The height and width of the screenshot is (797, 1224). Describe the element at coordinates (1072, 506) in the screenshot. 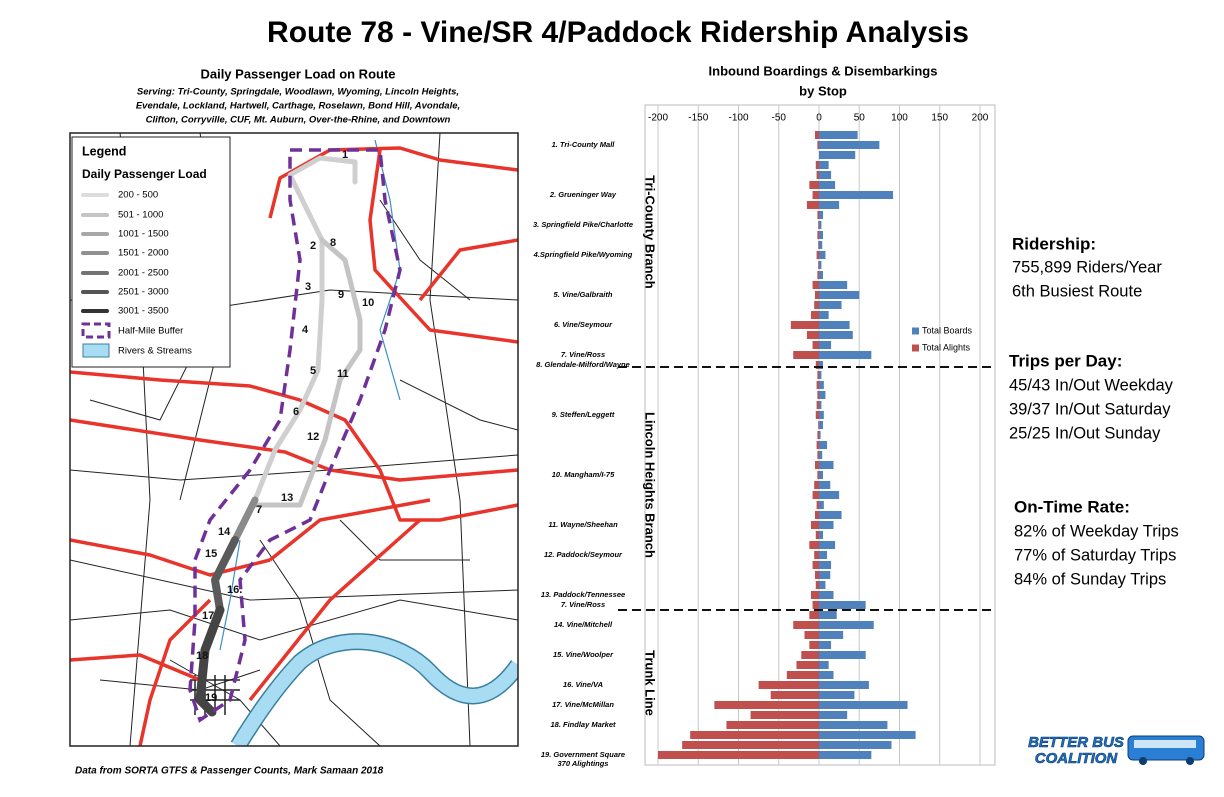

I see `stat-heading: On-Time Rate:` at that location.